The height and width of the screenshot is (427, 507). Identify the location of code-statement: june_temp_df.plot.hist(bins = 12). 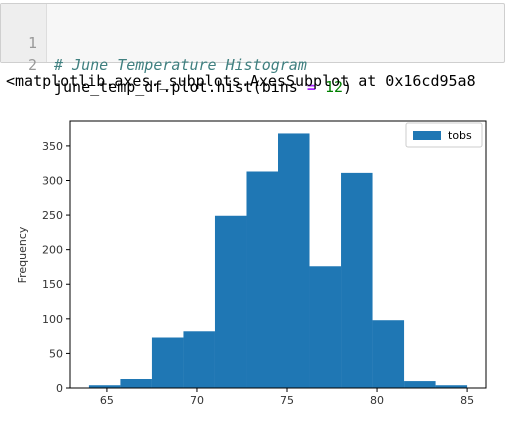
(203, 87).